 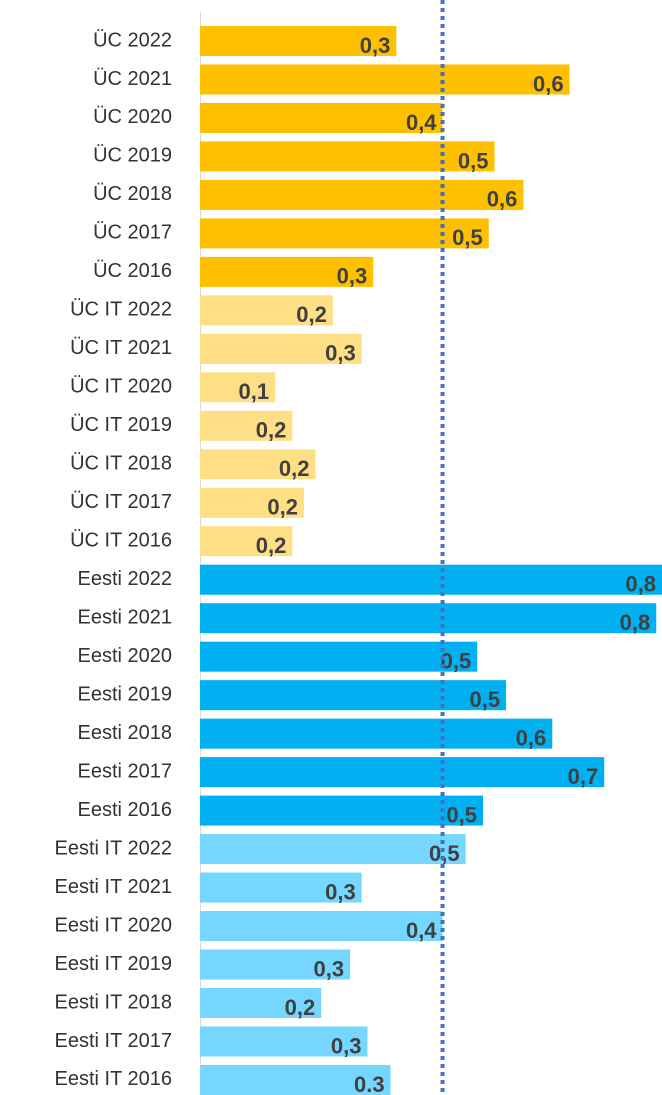 What do you see at coordinates (124, 771) in the screenshot?
I see `category-label: Eesti 2017` at bounding box center [124, 771].